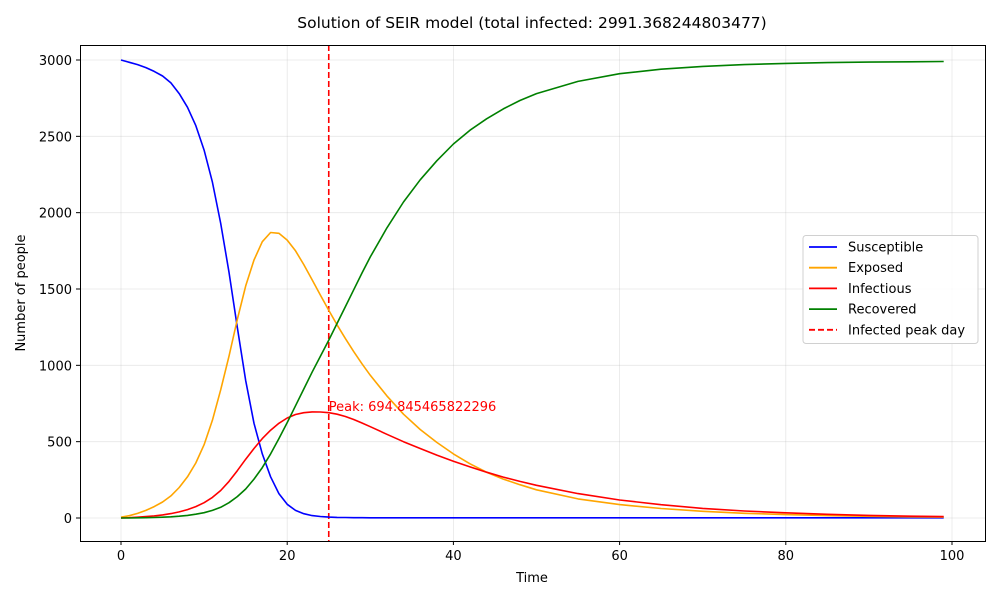  What do you see at coordinates (121, 556) in the screenshot?
I see `x-tick-label: 0` at bounding box center [121, 556].